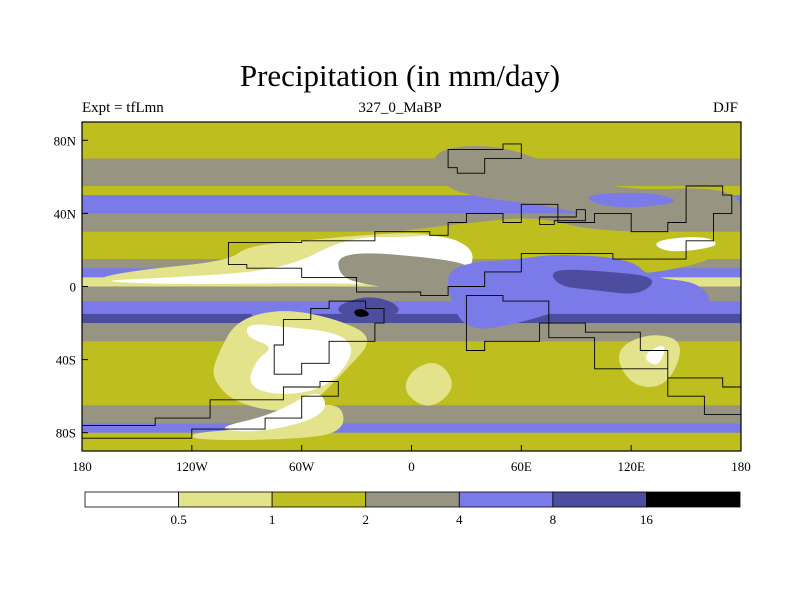 Image resolution: width=800 pixels, height=600 pixels. I want to click on x-tick-label-0: 180, so click(82, 466).